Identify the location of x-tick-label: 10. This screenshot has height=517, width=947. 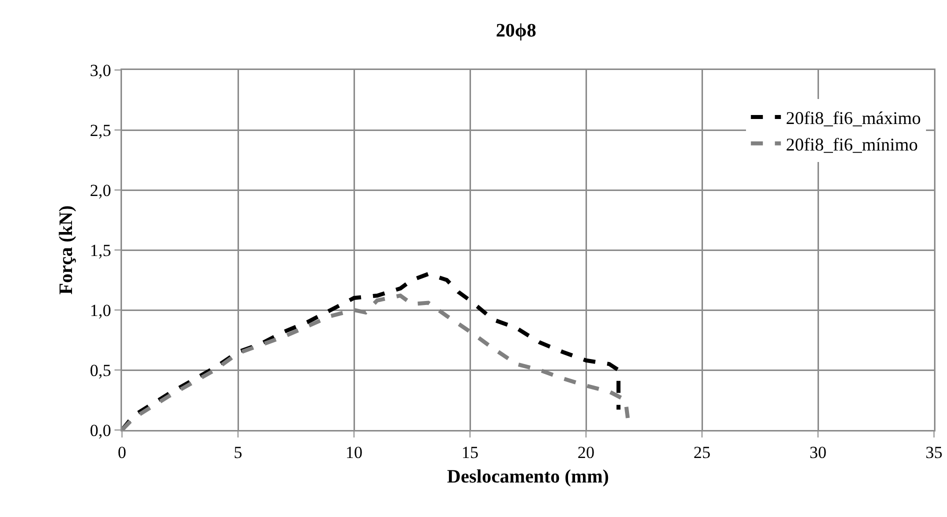
(354, 452).